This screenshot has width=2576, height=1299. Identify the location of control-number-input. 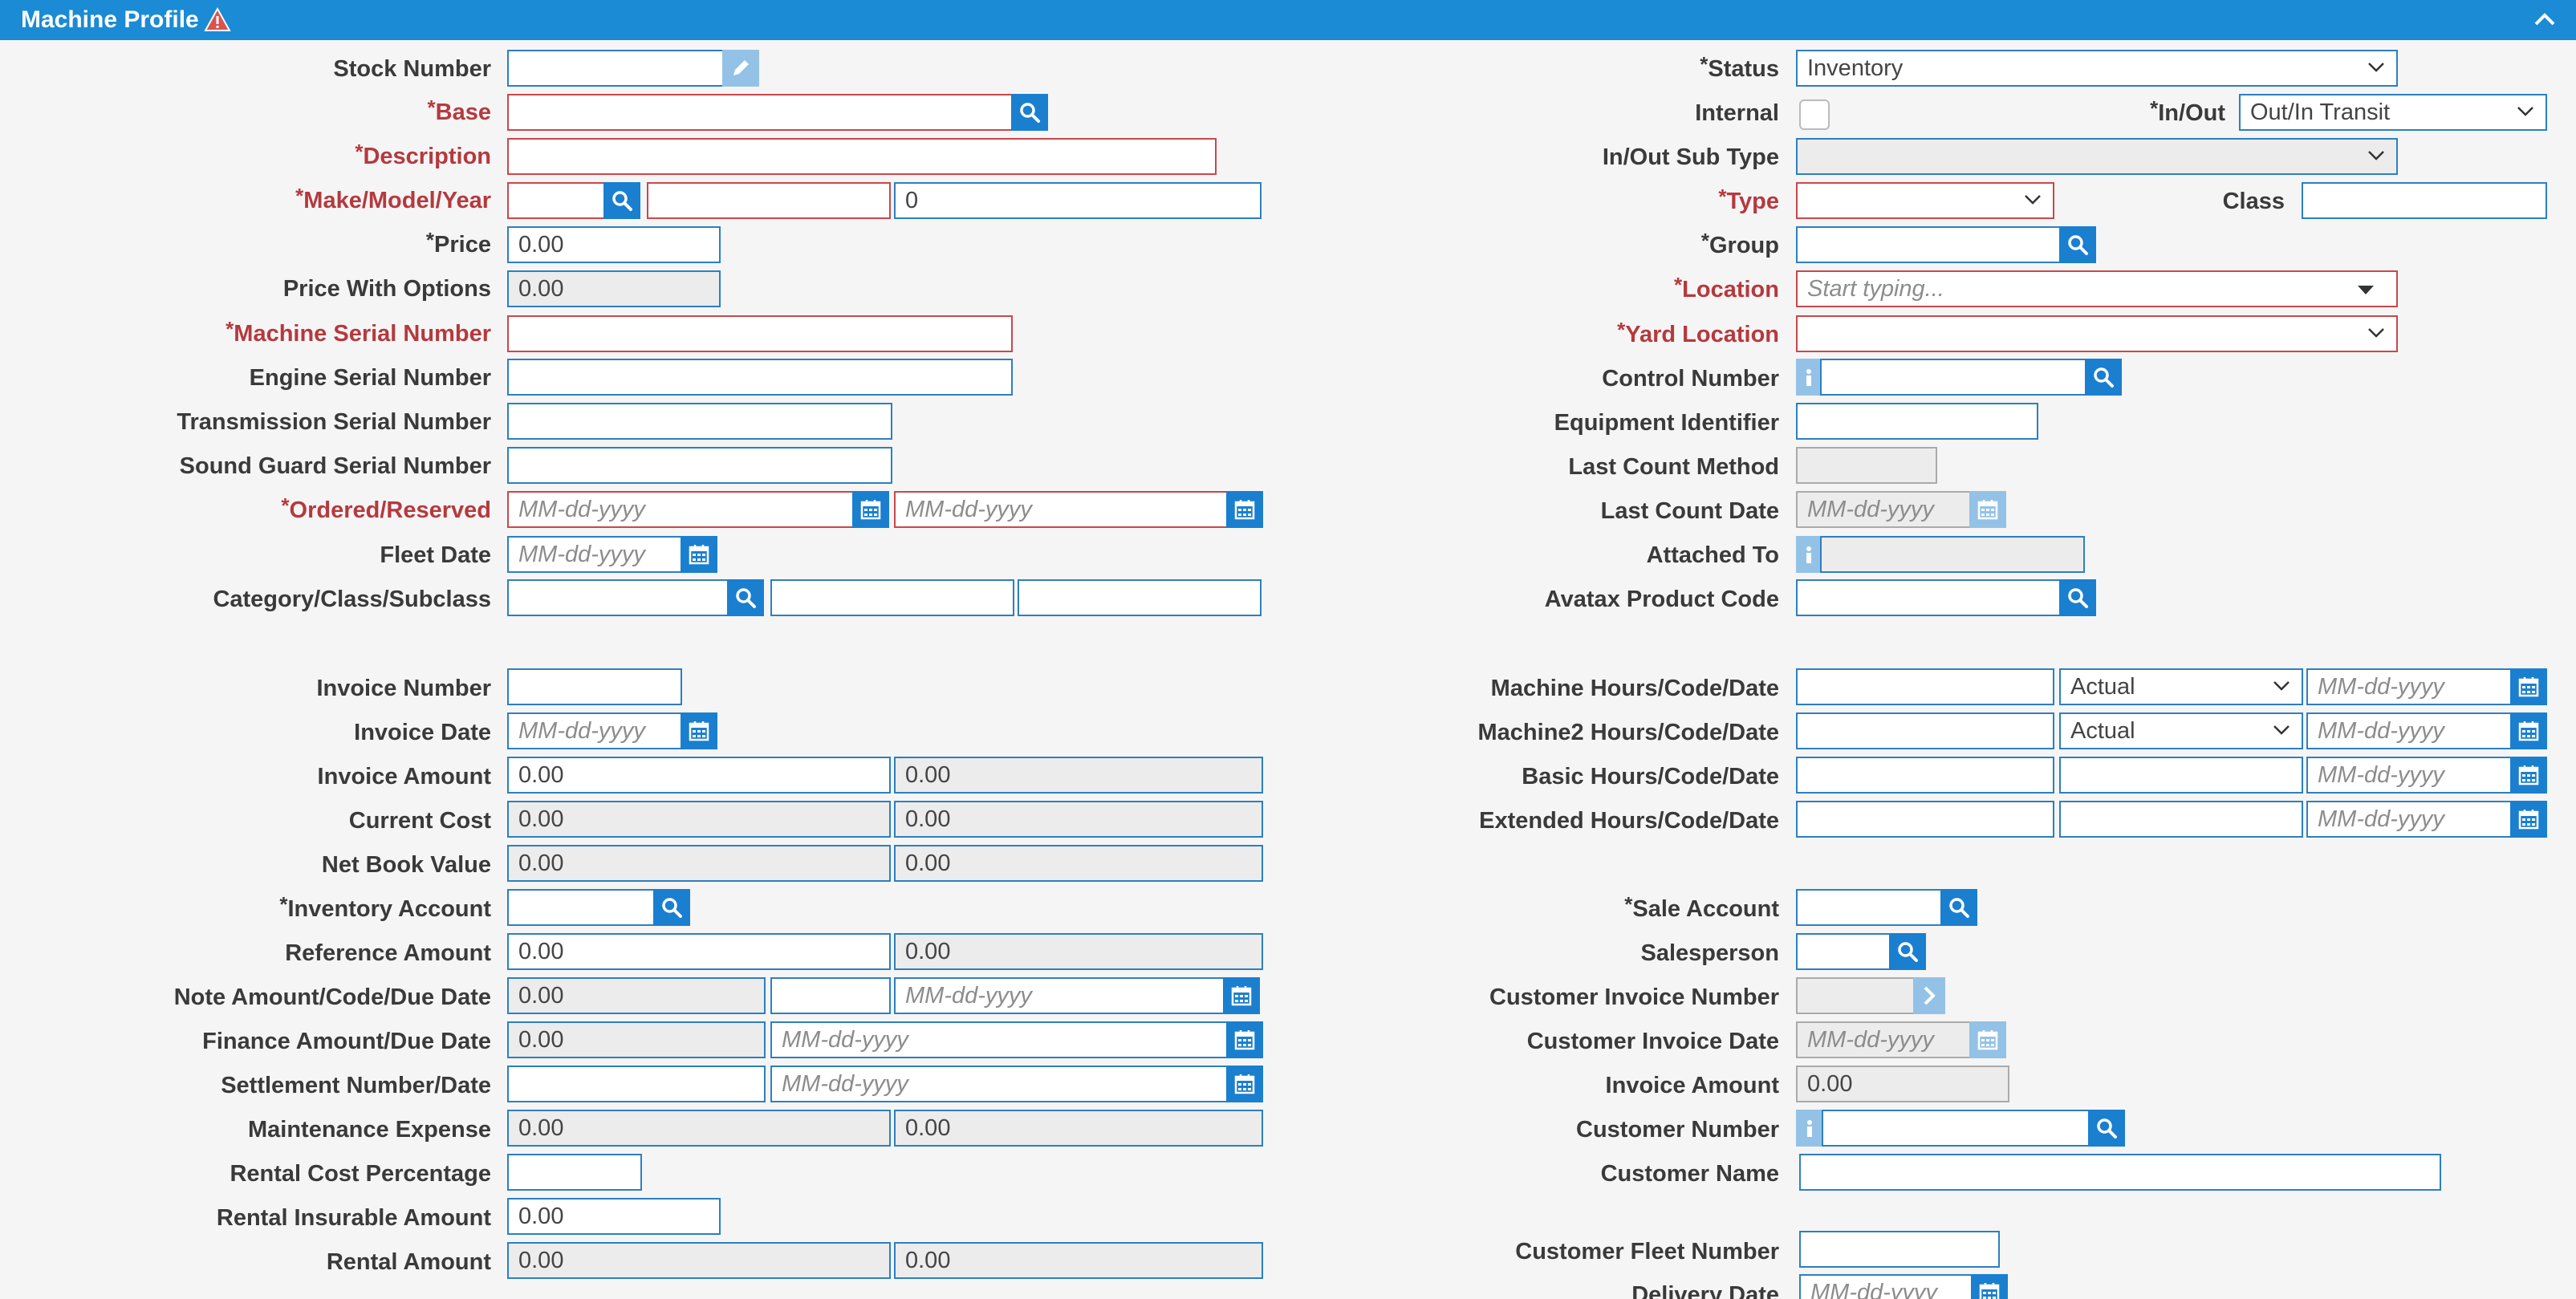
(1954, 378).